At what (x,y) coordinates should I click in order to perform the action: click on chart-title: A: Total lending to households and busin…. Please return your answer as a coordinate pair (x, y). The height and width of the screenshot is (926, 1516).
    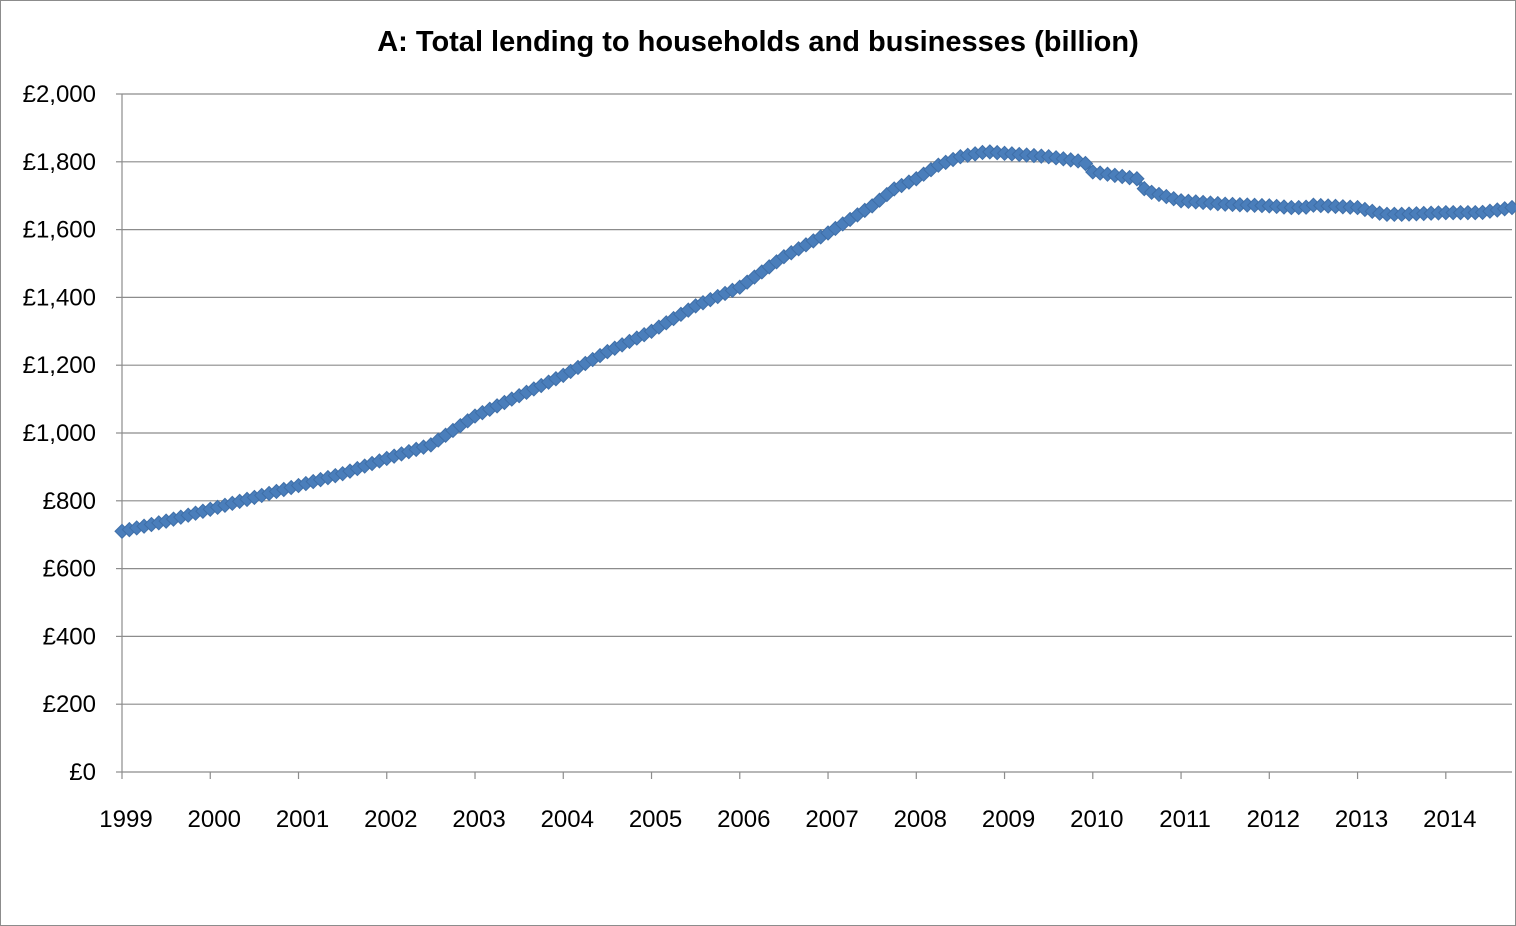
    Looking at the image, I should click on (758, 42).